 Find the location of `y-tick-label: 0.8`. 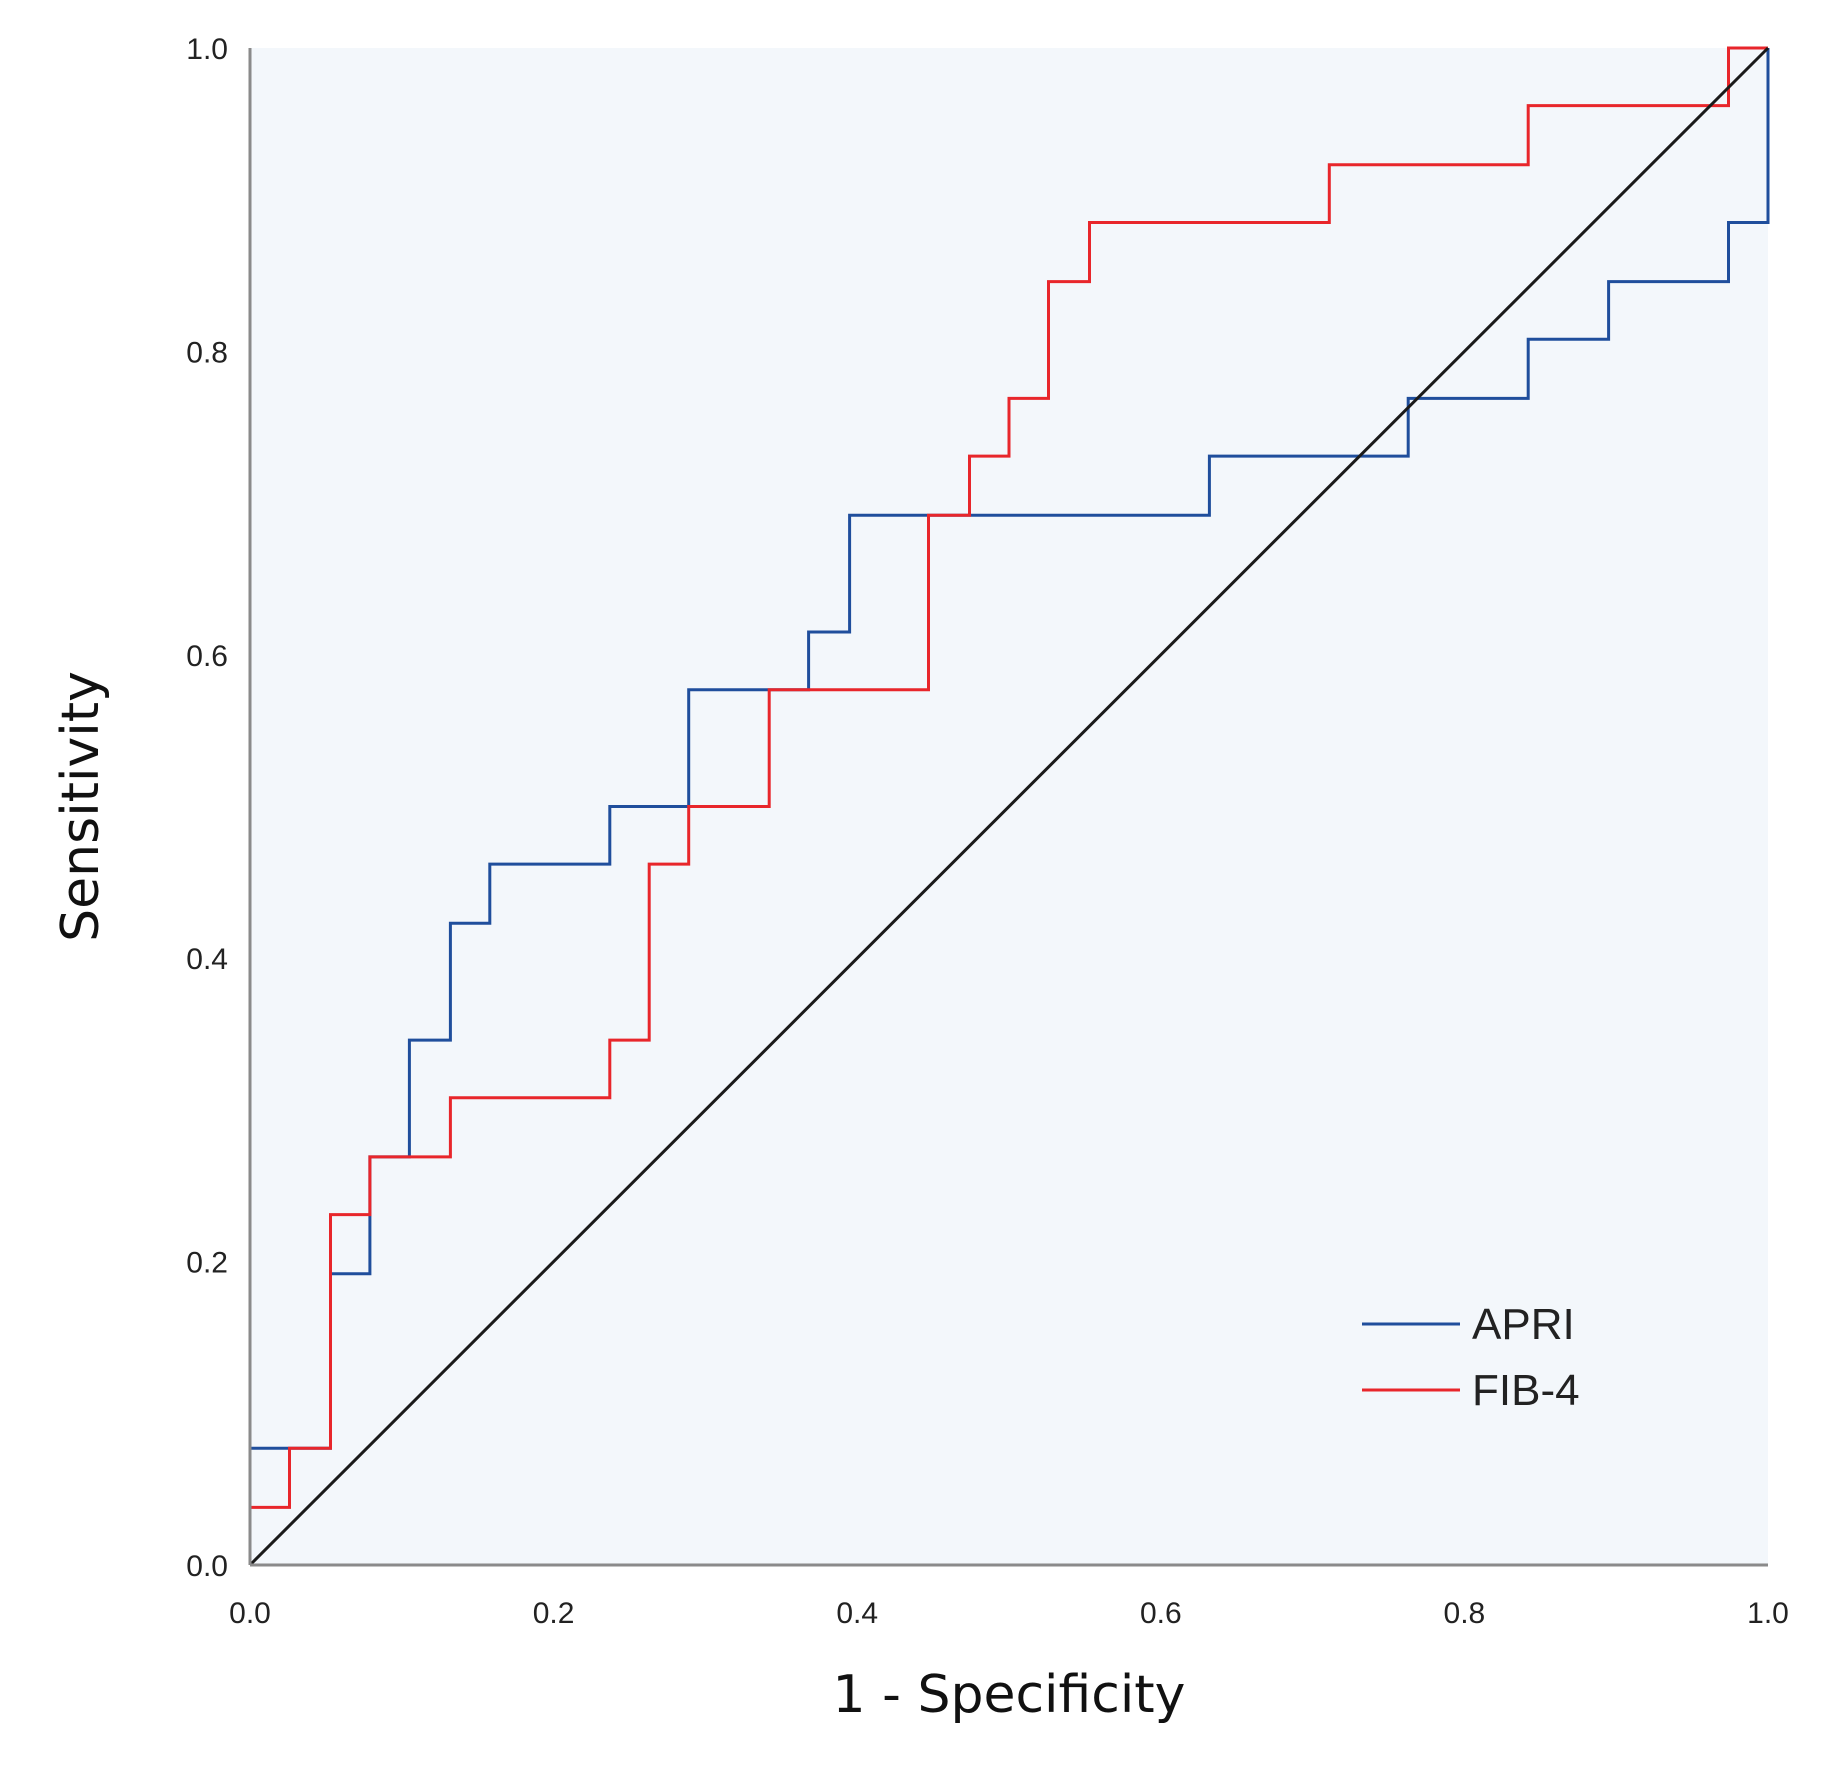

y-tick-label: 0.8 is located at coordinates (207, 352).